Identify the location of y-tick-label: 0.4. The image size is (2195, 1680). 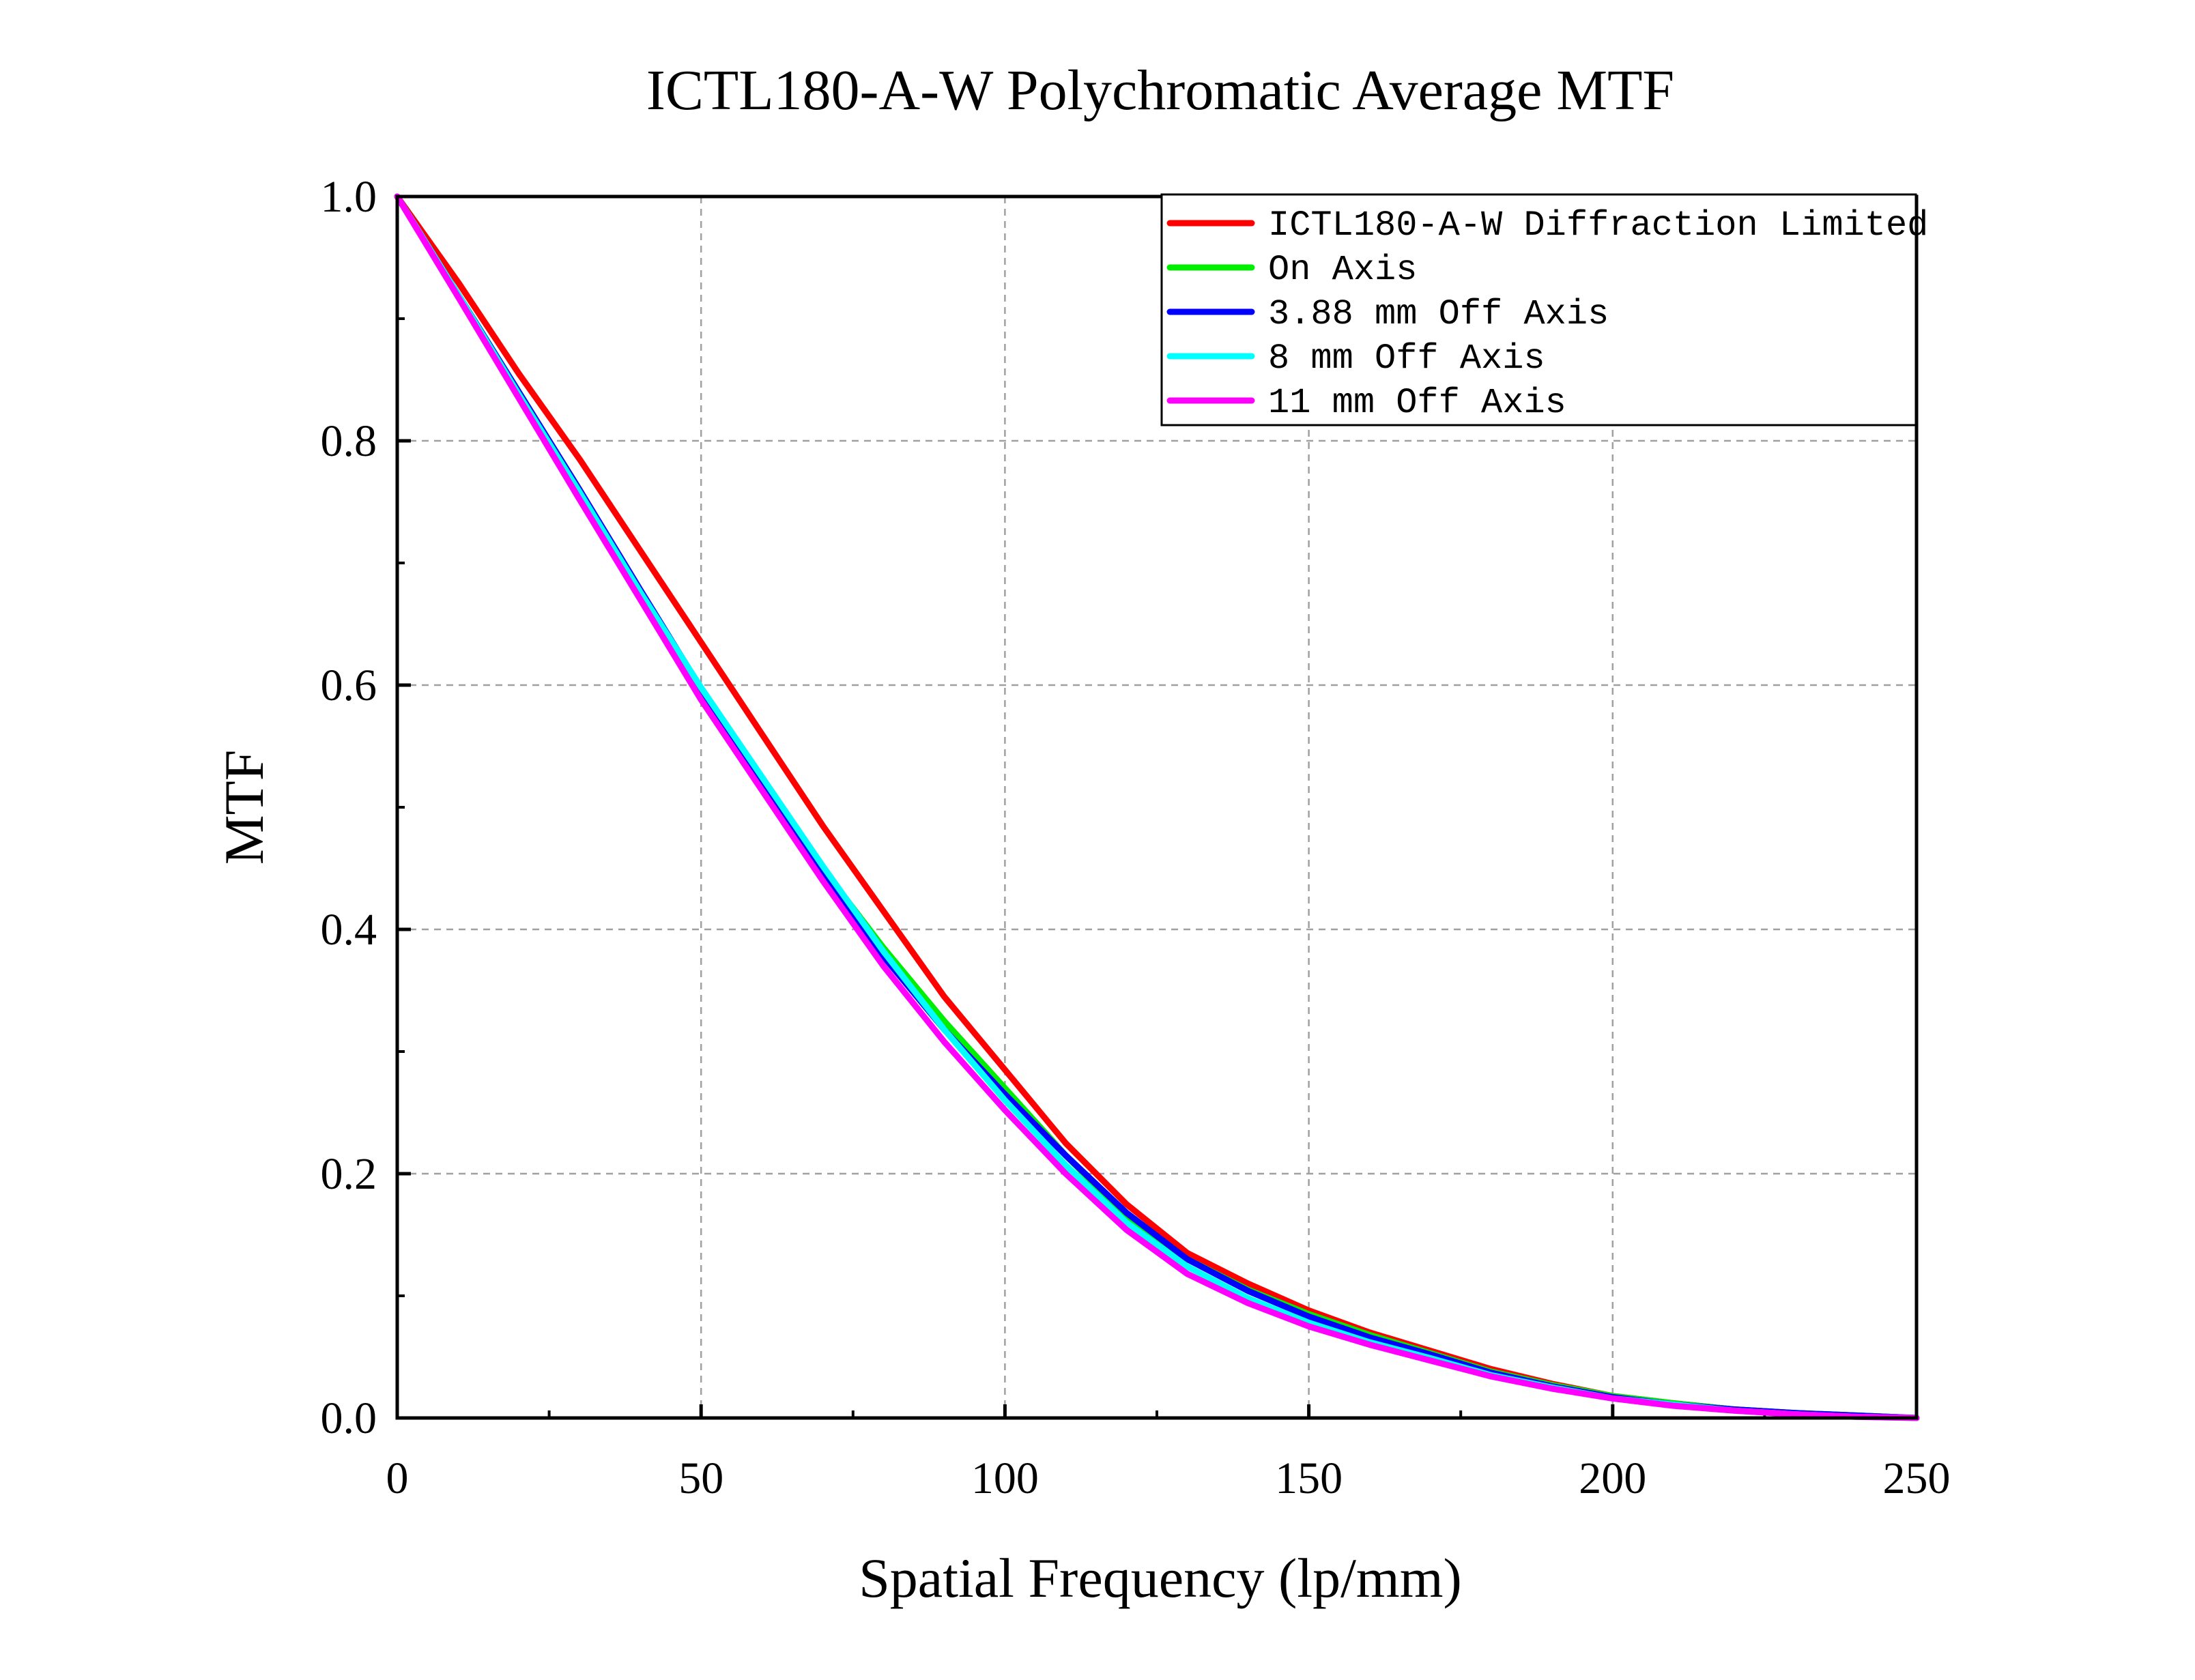
(349, 930).